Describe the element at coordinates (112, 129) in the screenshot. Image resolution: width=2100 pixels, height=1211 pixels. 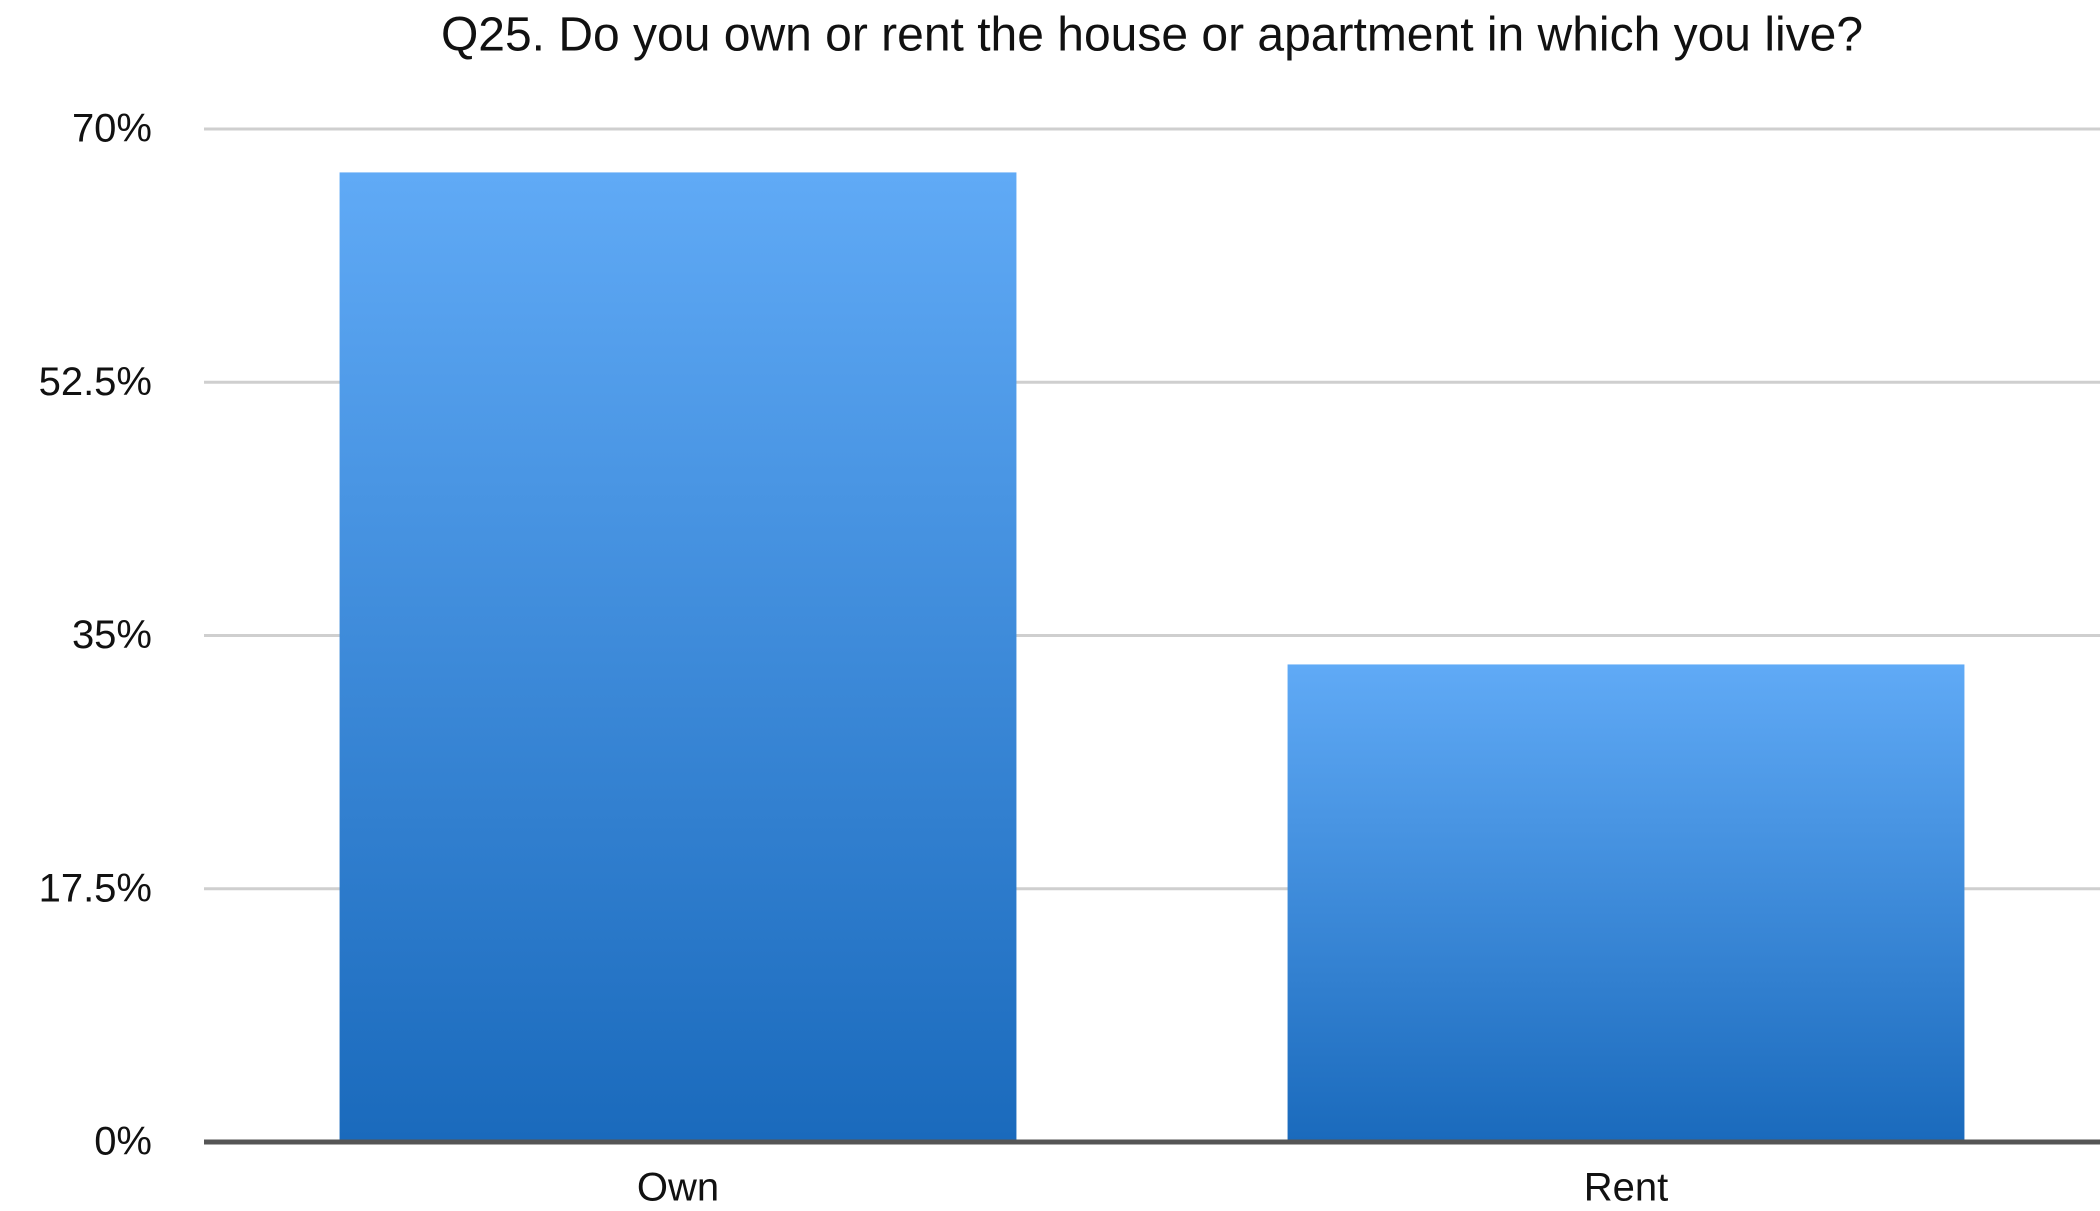
I see `y-tick-label: 70%` at that location.